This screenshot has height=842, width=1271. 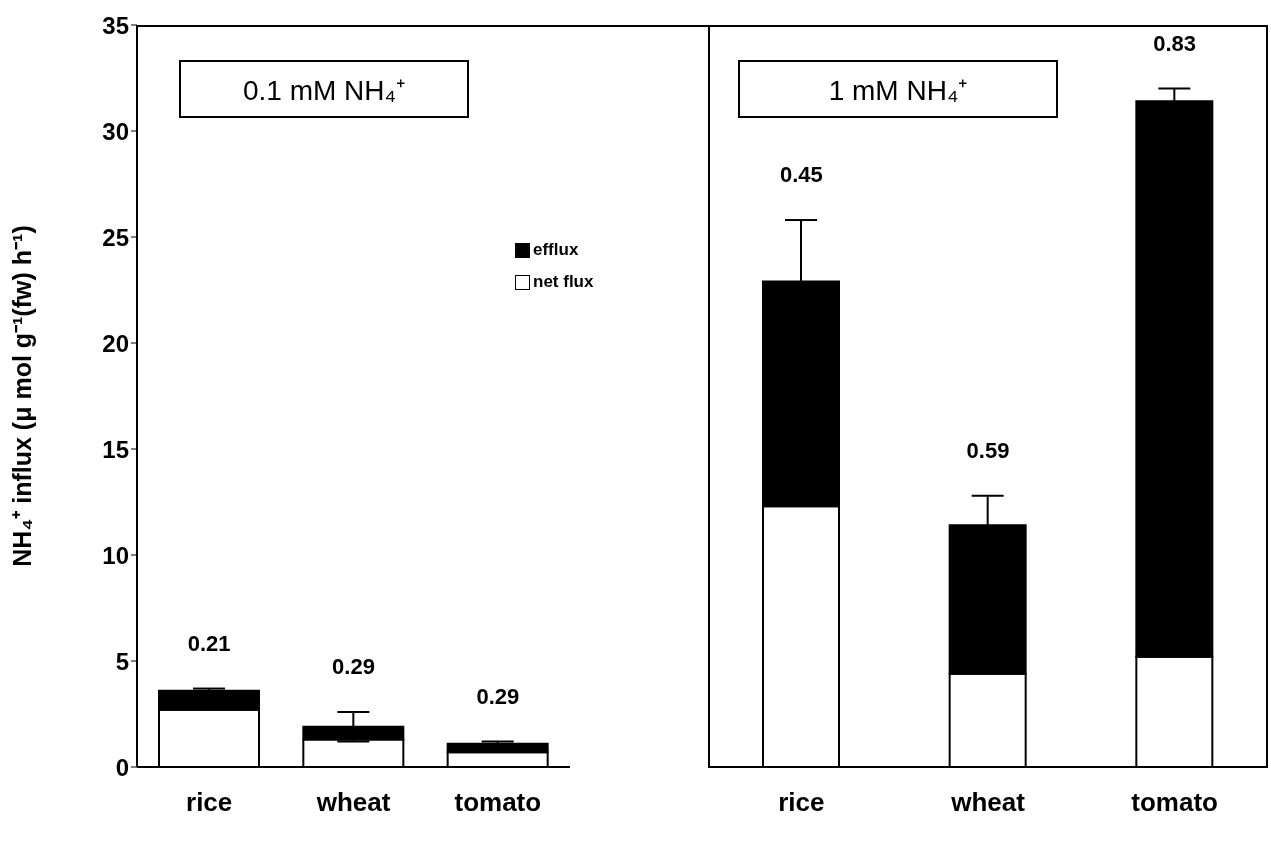 I want to click on legend-label: efflux, so click(x=556, y=250).